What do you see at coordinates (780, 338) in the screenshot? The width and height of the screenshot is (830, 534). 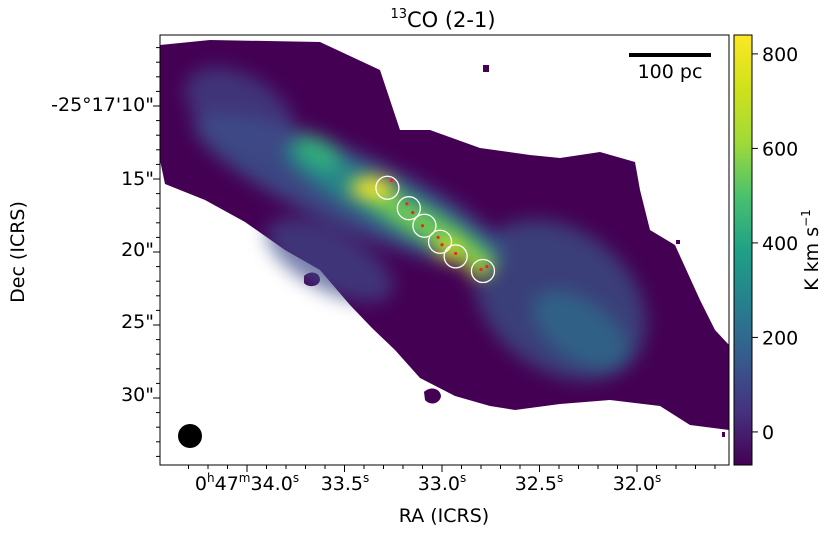 I see `colorbar-tick-label: 200` at bounding box center [780, 338].